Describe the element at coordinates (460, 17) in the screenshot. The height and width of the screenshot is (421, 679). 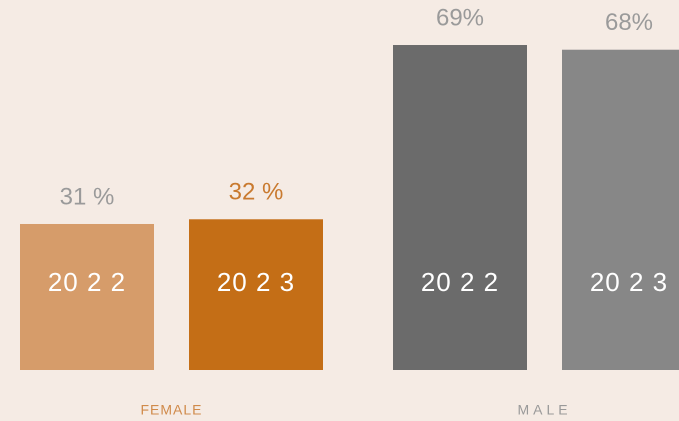
I see `value-label: 69%` at that location.